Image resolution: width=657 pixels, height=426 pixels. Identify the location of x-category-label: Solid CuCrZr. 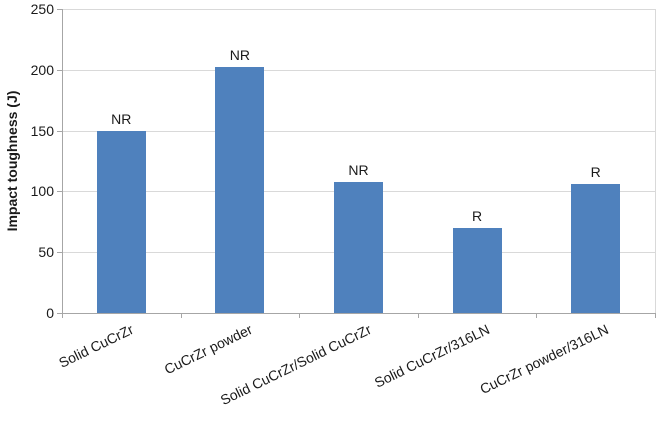
(96, 346).